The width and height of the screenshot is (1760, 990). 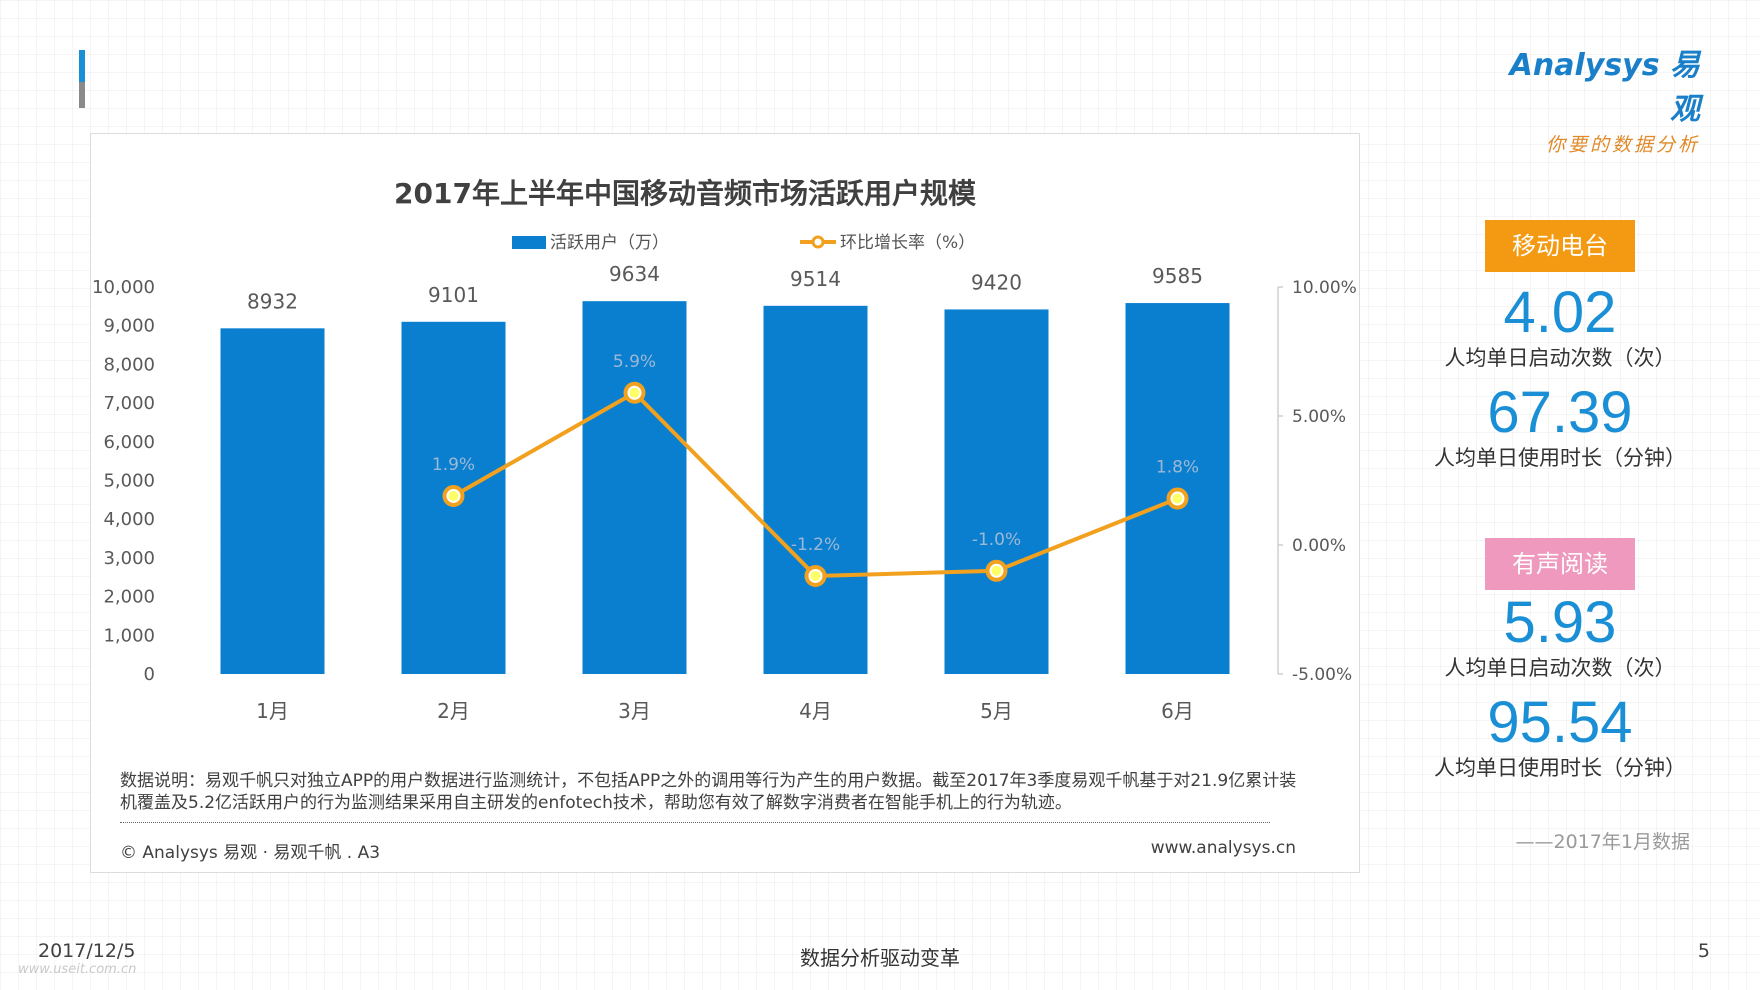 What do you see at coordinates (996, 540) in the screenshot?
I see `growth-rate-label: -1.0%` at bounding box center [996, 540].